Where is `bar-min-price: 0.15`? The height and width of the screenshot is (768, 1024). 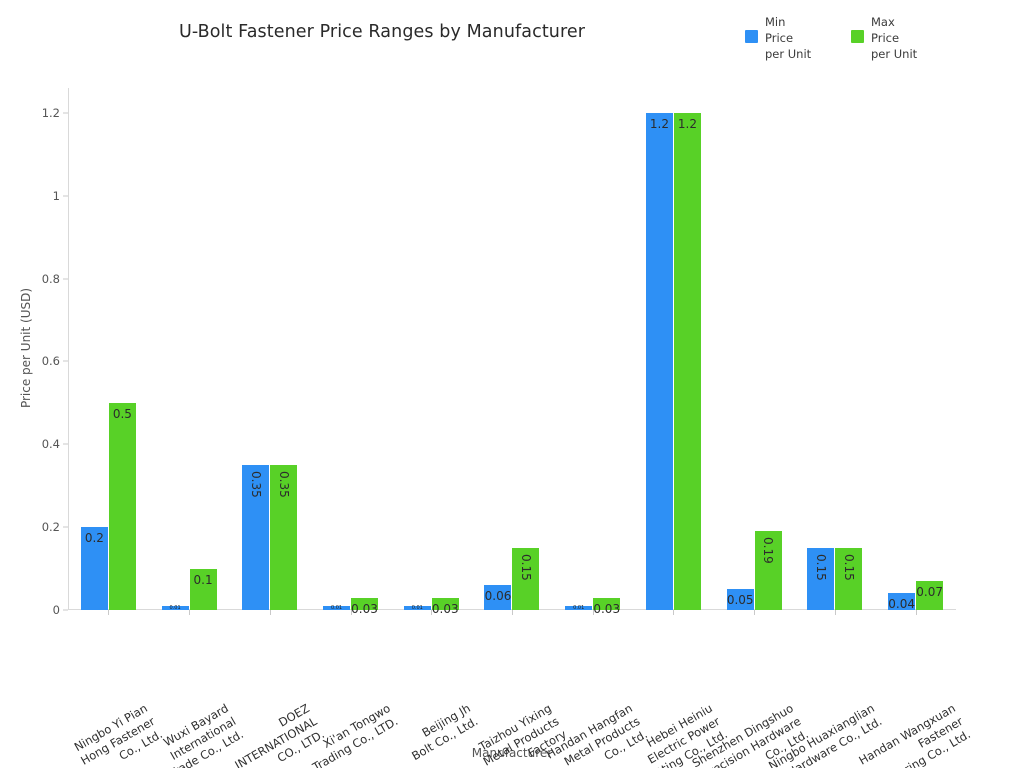
bar-min-price: 0.15 is located at coordinates (821, 578).